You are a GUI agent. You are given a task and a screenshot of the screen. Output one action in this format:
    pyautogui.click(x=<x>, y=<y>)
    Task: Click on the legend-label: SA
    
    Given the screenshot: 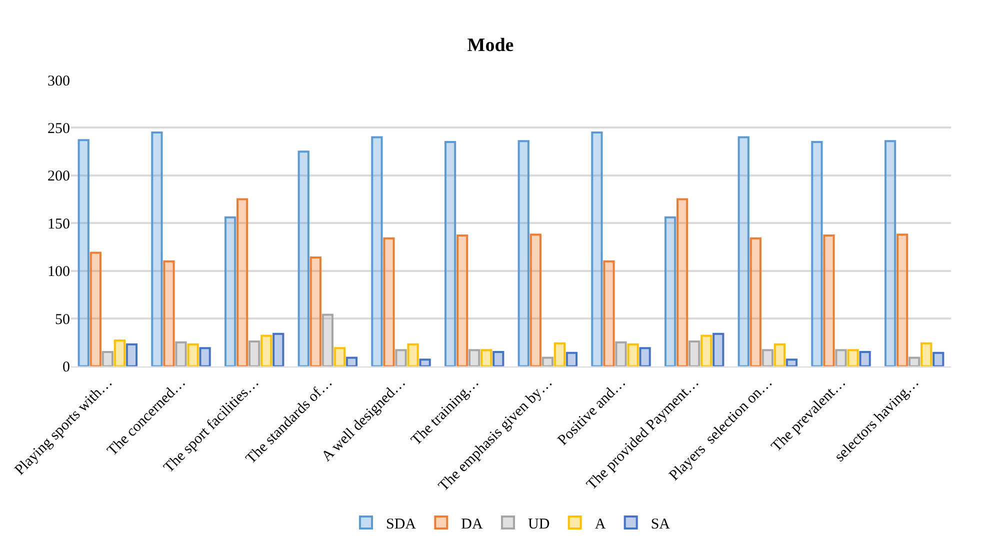 What is the action you would take?
    pyautogui.click(x=660, y=524)
    